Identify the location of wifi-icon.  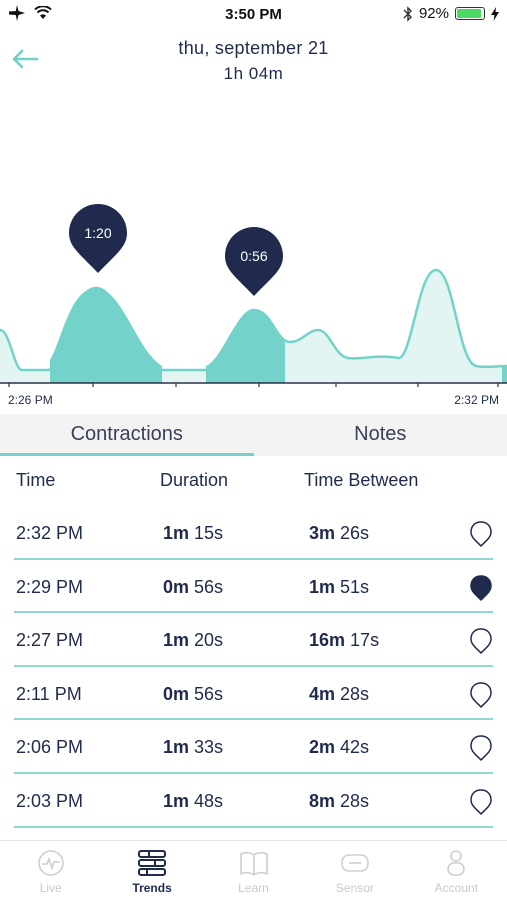
(43, 12).